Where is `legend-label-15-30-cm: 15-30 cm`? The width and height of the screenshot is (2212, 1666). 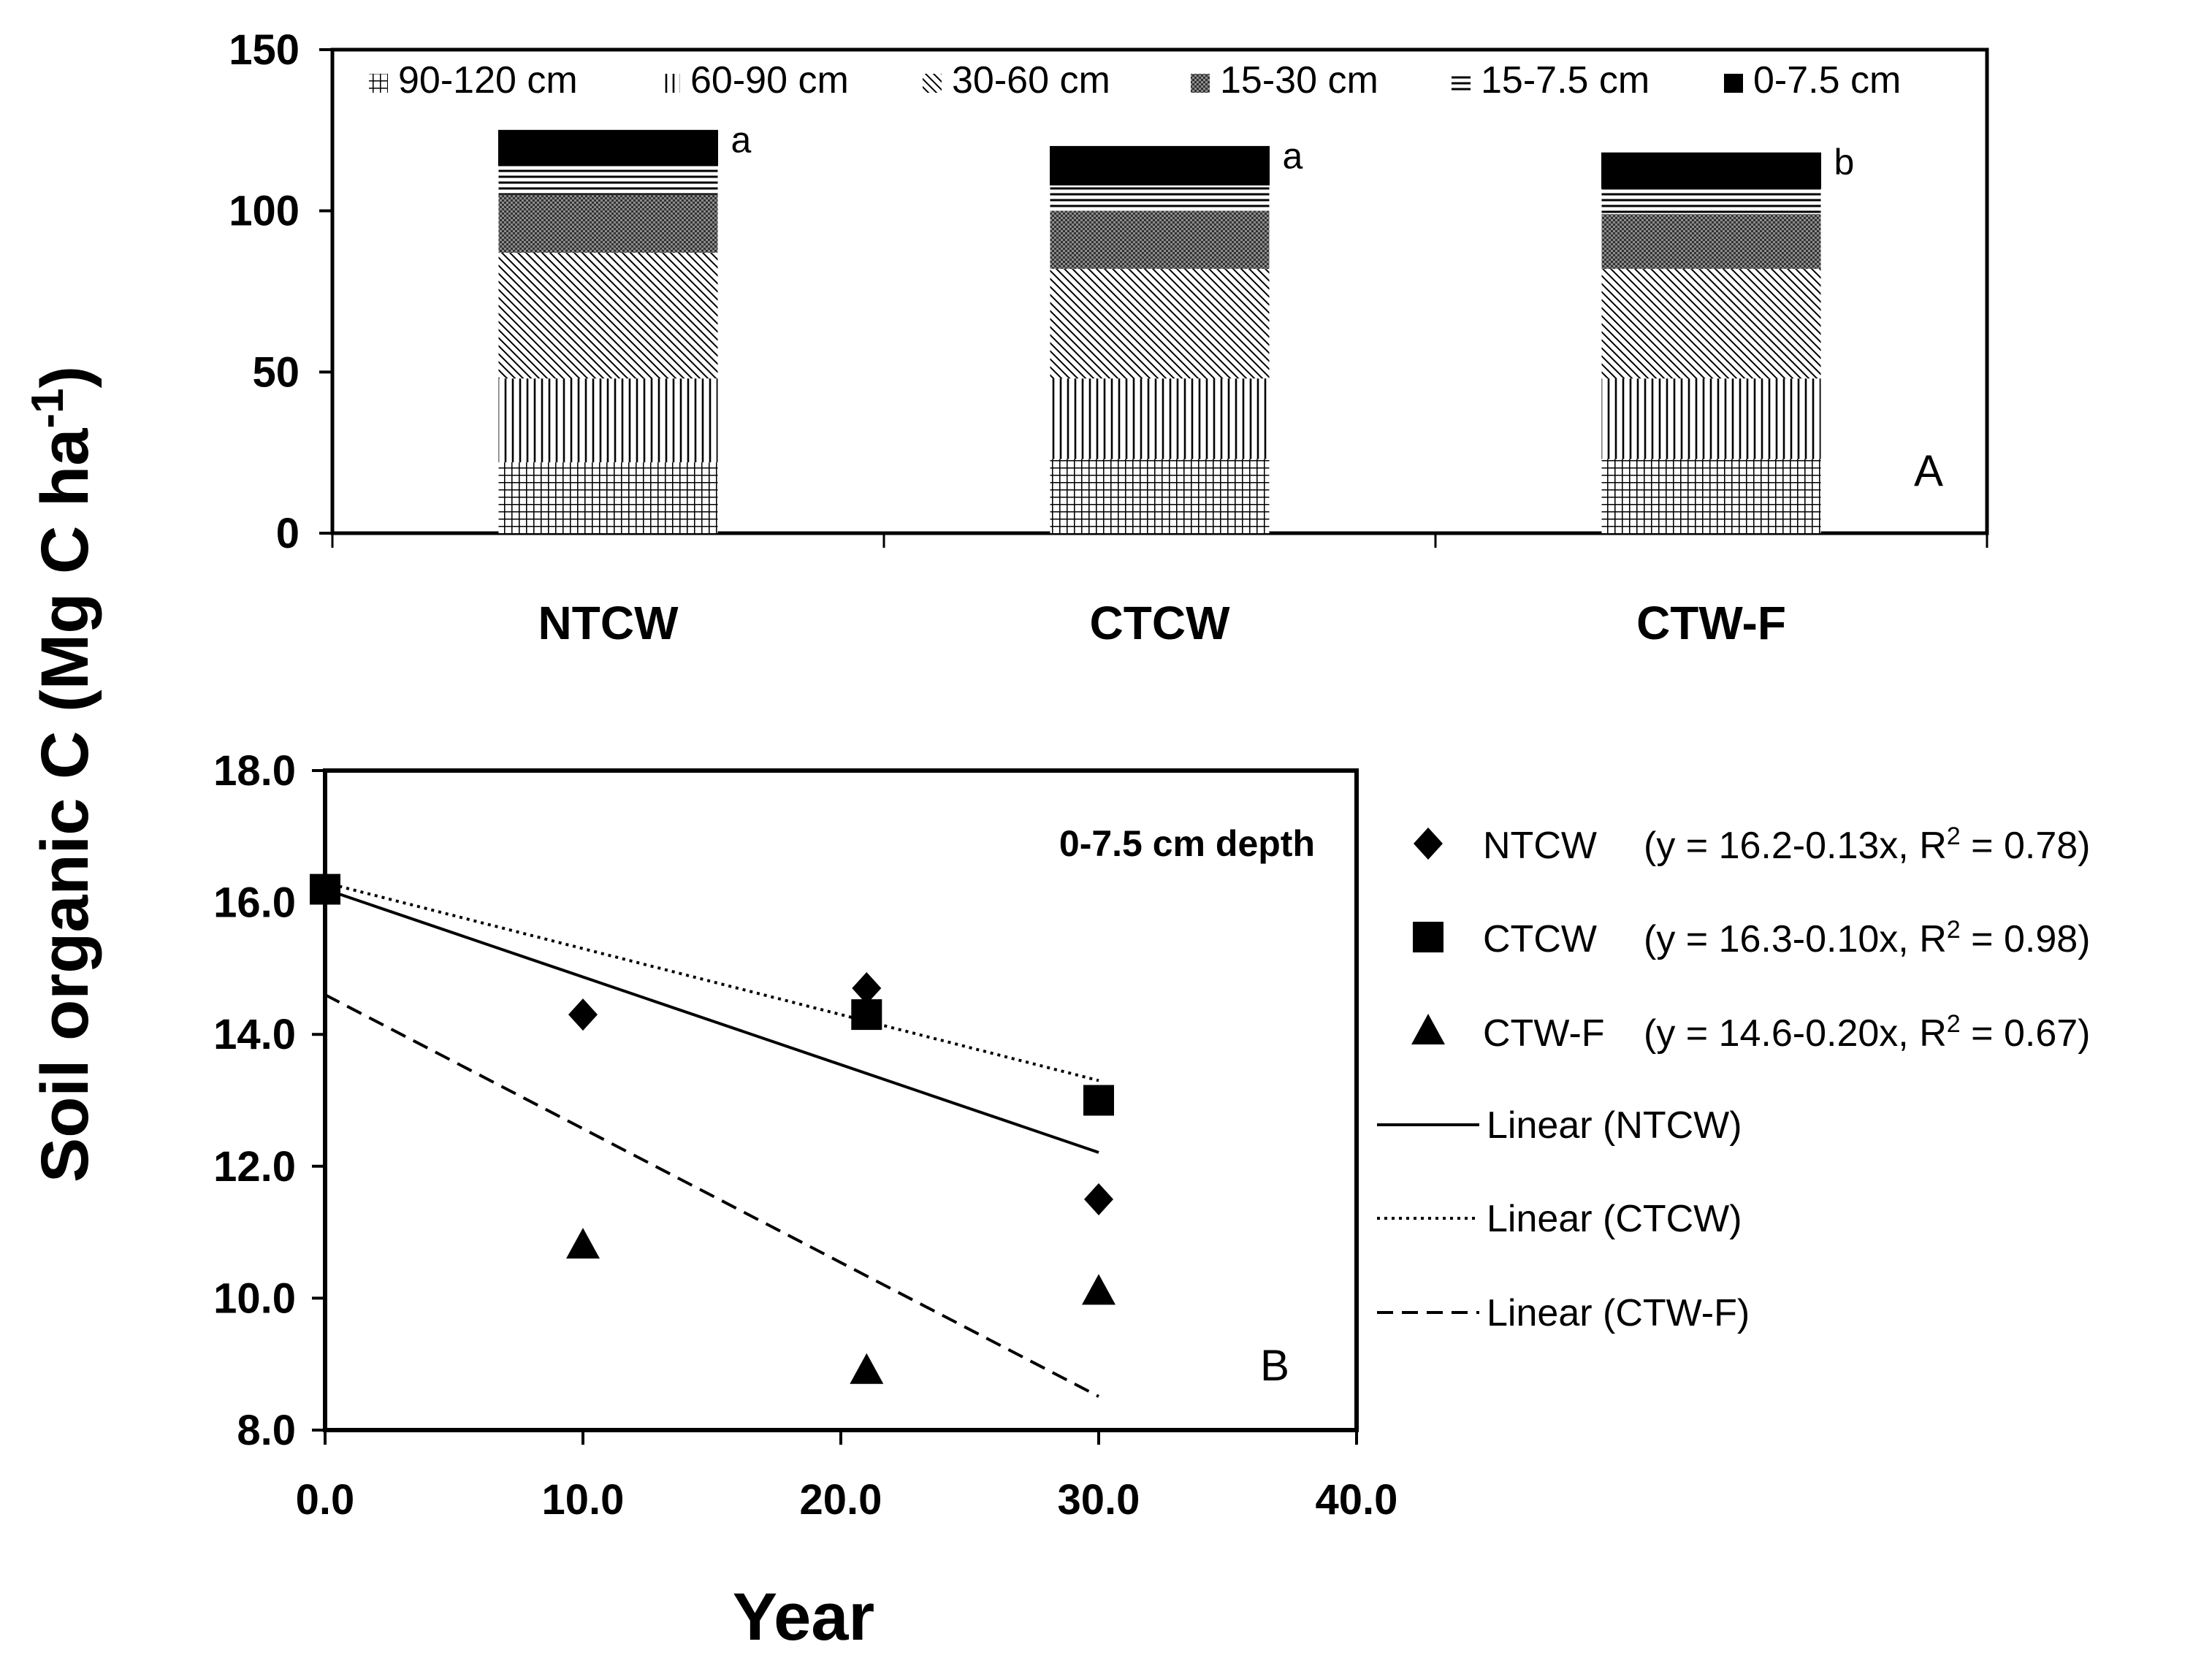 legend-label-15-30-cm: 15-30 cm is located at coordinates (1299, 80).